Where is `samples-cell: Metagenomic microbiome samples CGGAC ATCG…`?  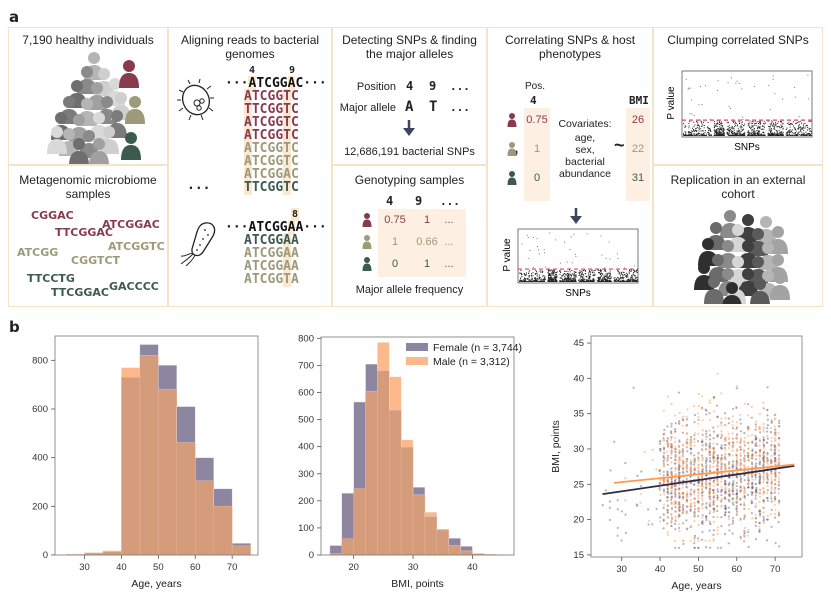
samples-cell: Metagenomic microbiome samples CGGAC ATCG… is located at coordinates (88, 236).